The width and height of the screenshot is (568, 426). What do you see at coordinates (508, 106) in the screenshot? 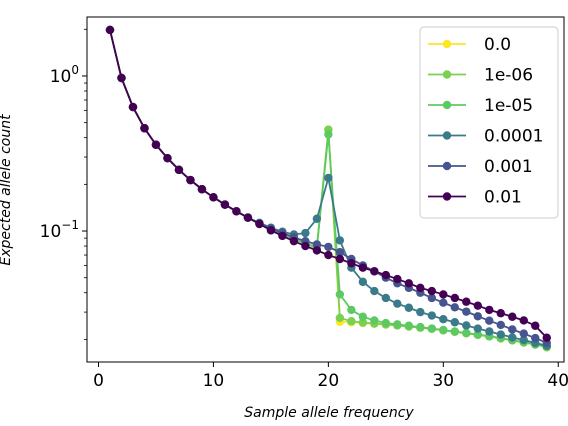
I see `legend-label: 1e-05` at bounding box center [508, 106].